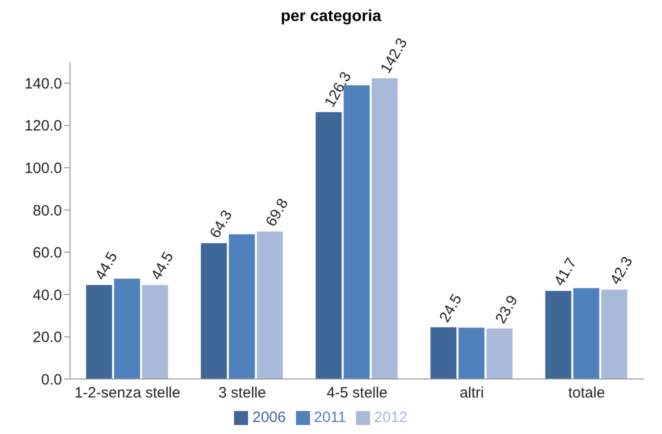  What do you see at coordinates (47, 211) in the screenshot?
I see `y-tick-label: 80.0` at bounding box center [47, 211].